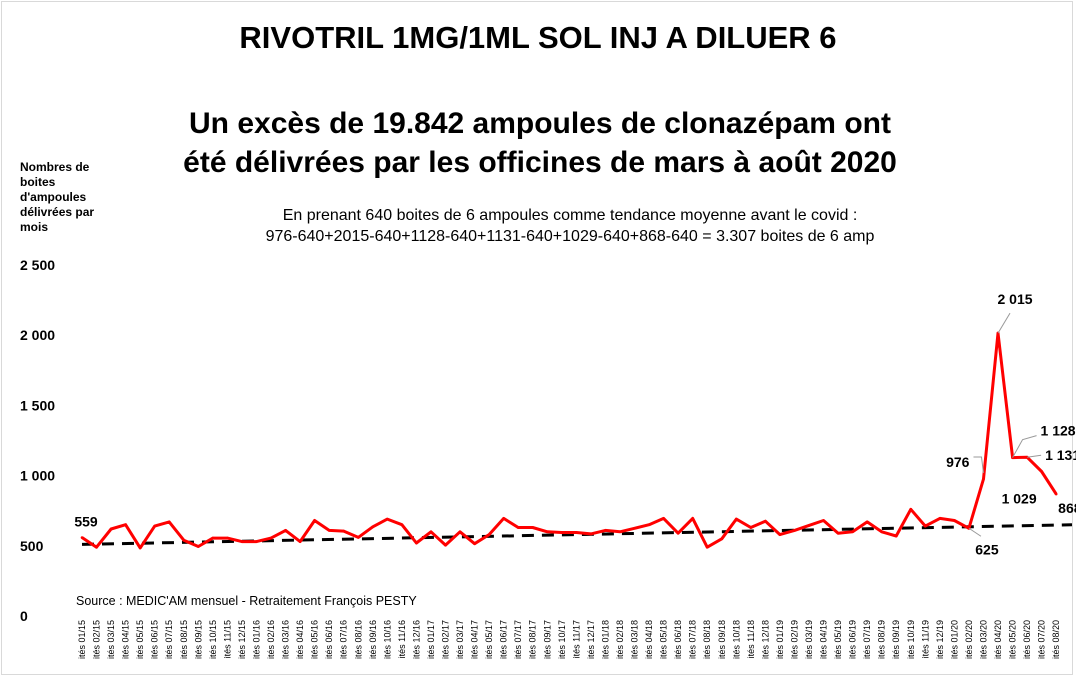 The height and width of the screenshot is (677, 1076). What do you see at coordinates (925, 639) in the screenshot?
I see `x-tick-label: ités 11/19` at bounding box center [925, 639].